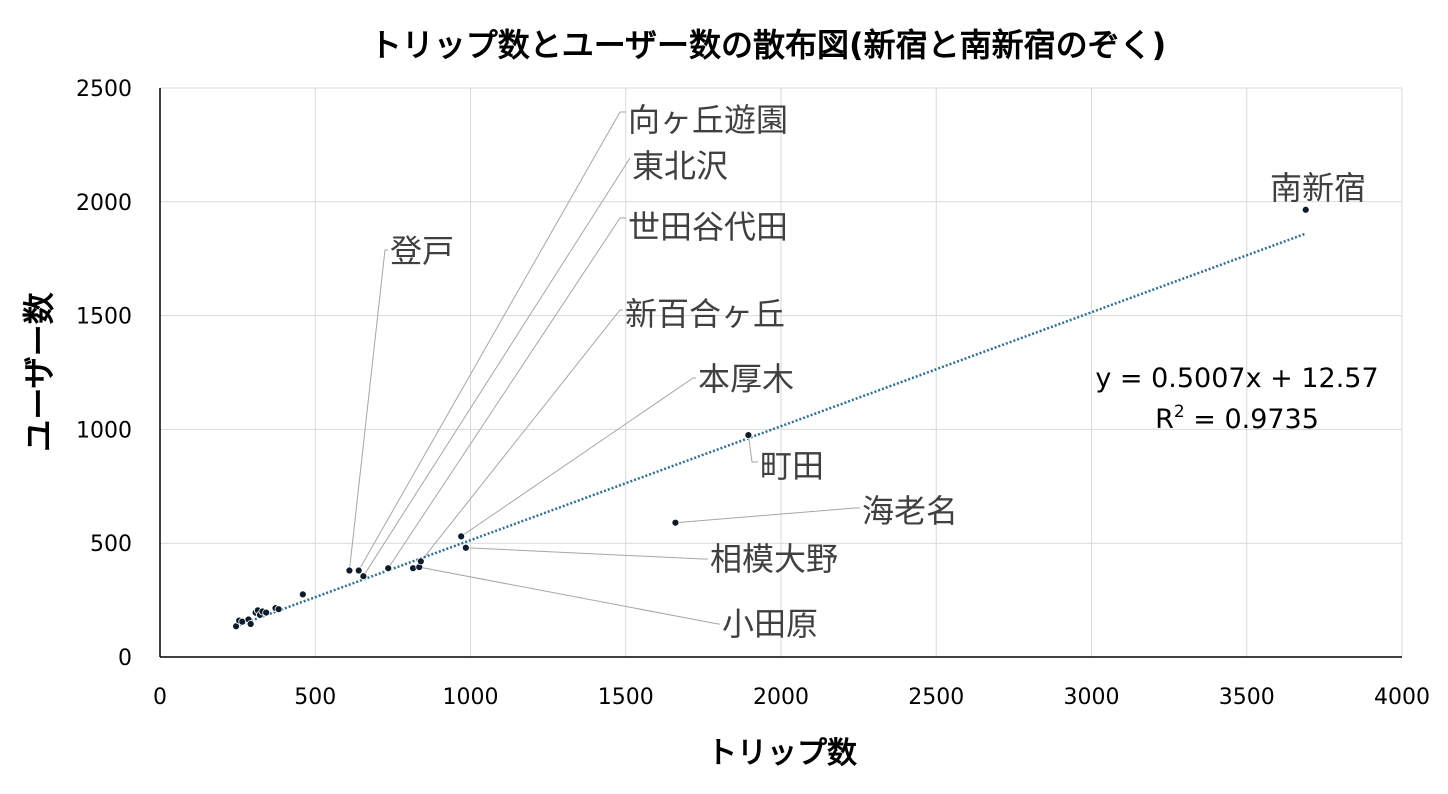  I want to click on annotation-label: 海老名, so click(910, 511).